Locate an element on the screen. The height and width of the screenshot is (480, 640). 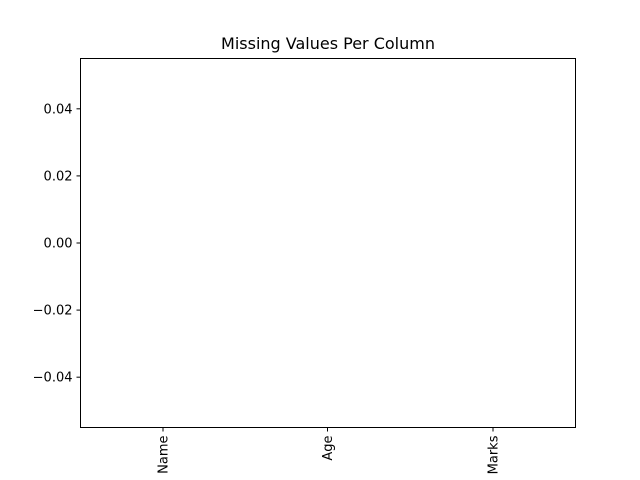
y-tick-label: 0.04 is located at coordinates (58, 109).